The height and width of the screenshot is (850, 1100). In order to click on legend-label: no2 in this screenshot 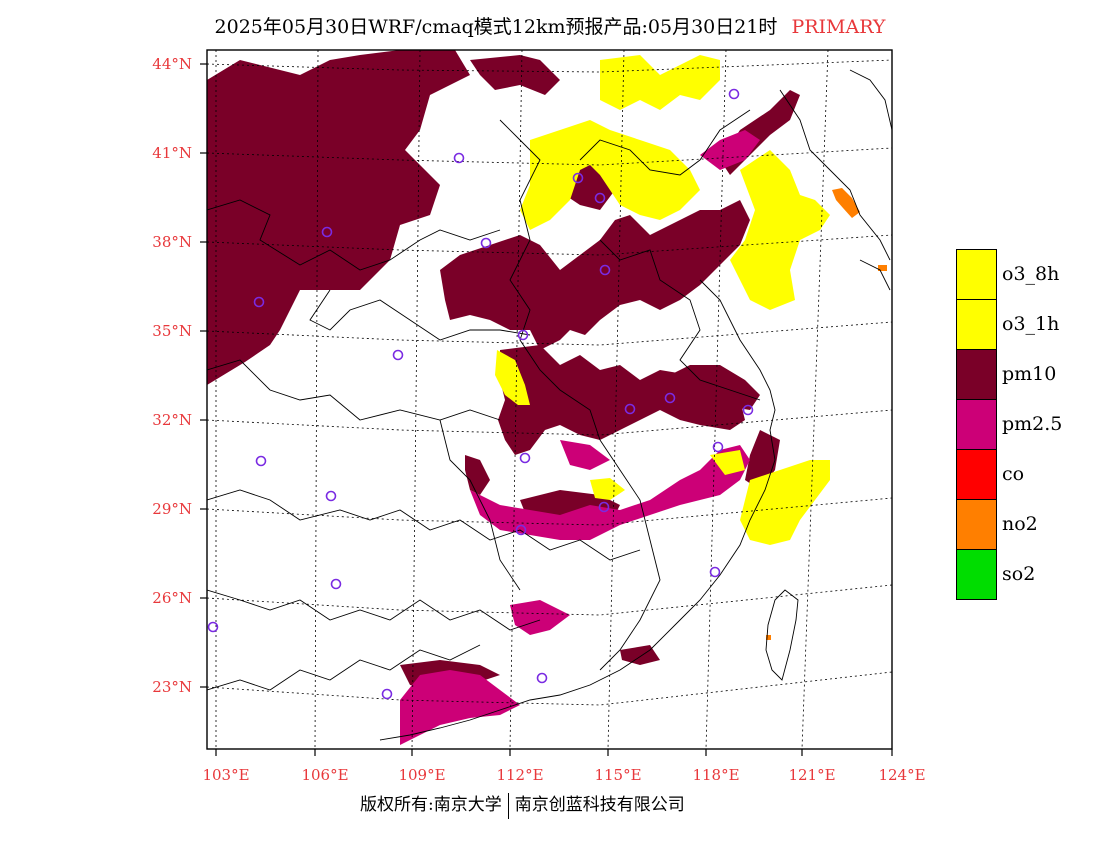, I will do `click(1020, 524)`.